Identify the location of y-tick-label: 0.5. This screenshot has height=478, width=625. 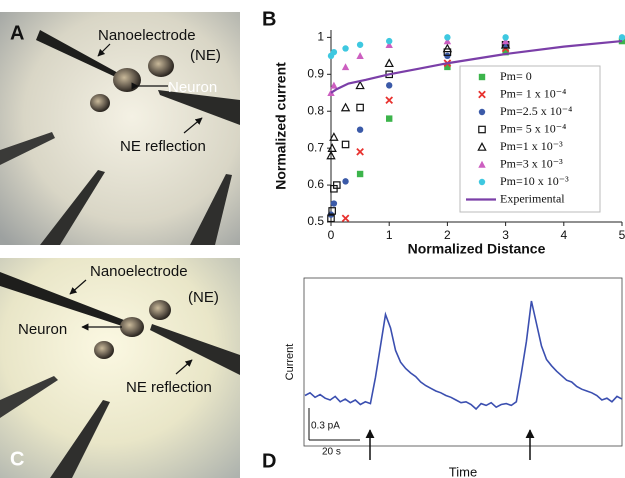
(315, 221).